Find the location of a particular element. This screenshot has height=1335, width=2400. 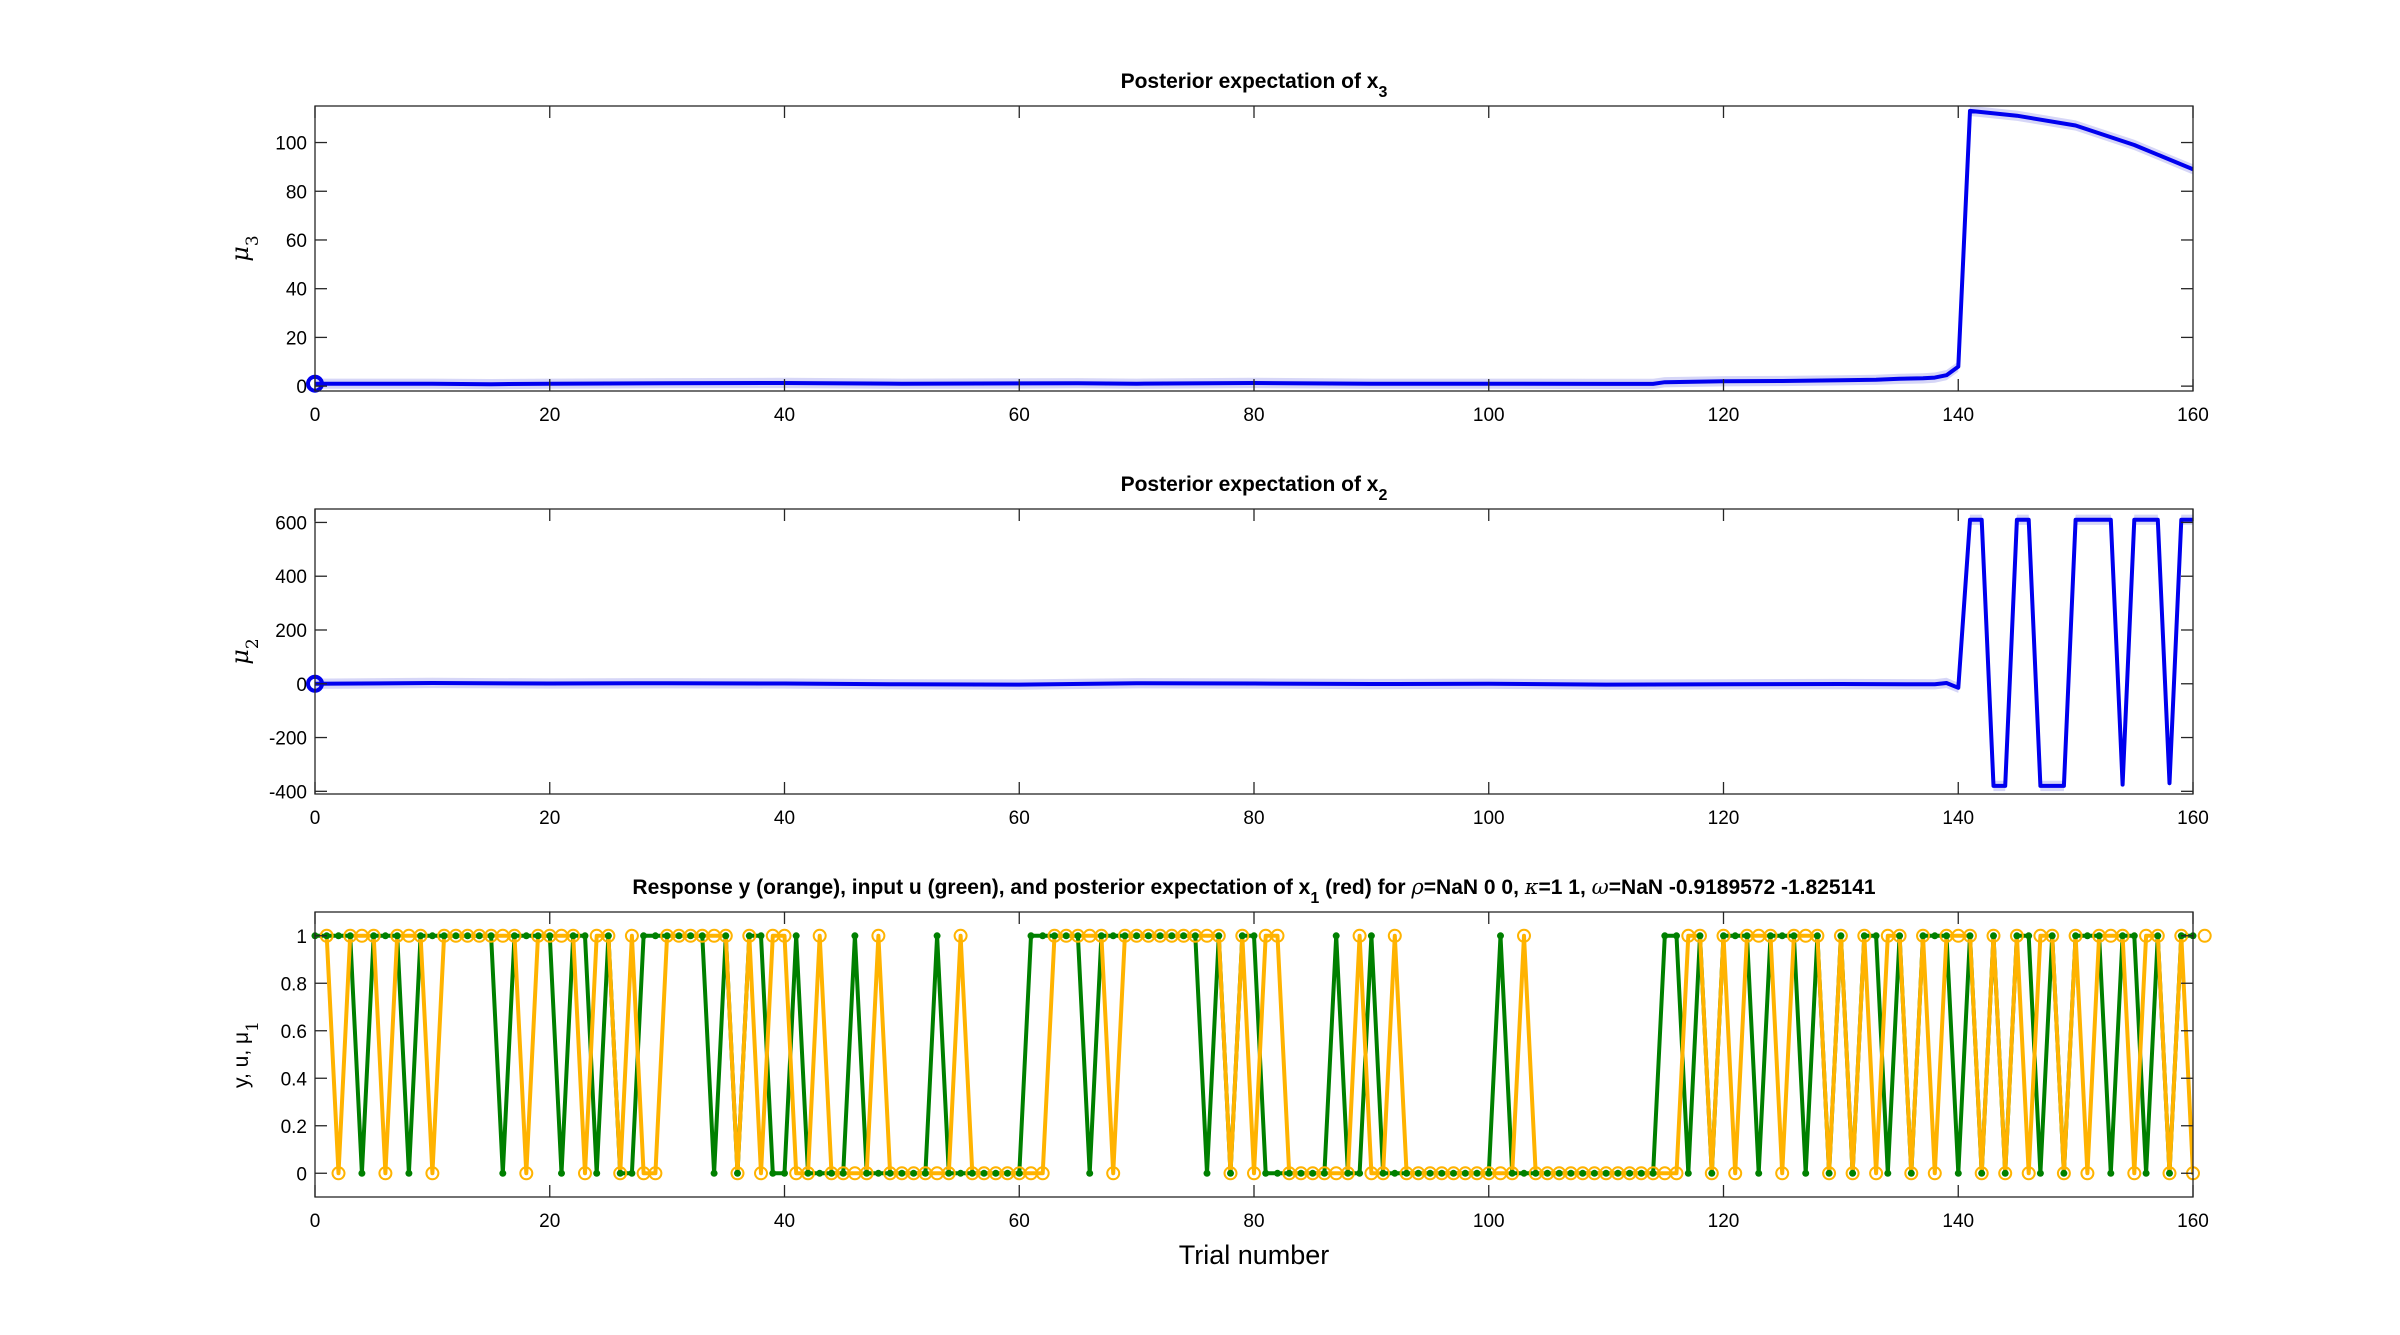

chart-title: Posterior expectation of x3 is located at coordinates (1254, 85).